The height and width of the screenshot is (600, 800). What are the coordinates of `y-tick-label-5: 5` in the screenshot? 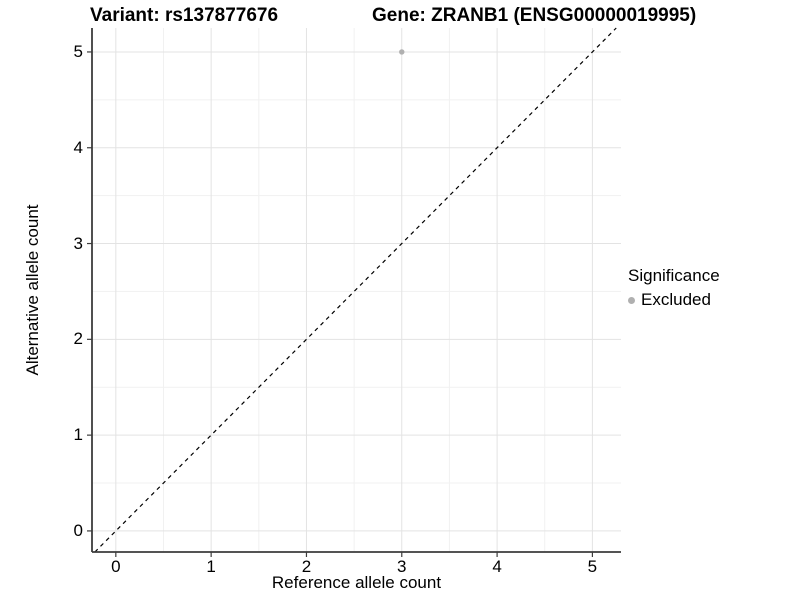 It's located at (78, 51).